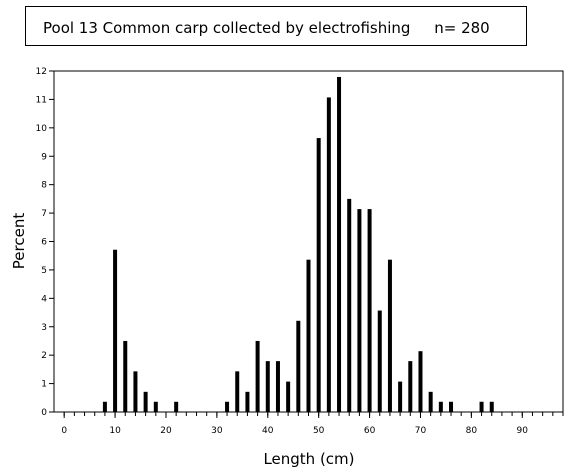 The height and width of the screenshot is (475, 570). I want to click on x-axis-ticks: 0 10 20 30 40 50 60 70 80 90, so click(294, 424).